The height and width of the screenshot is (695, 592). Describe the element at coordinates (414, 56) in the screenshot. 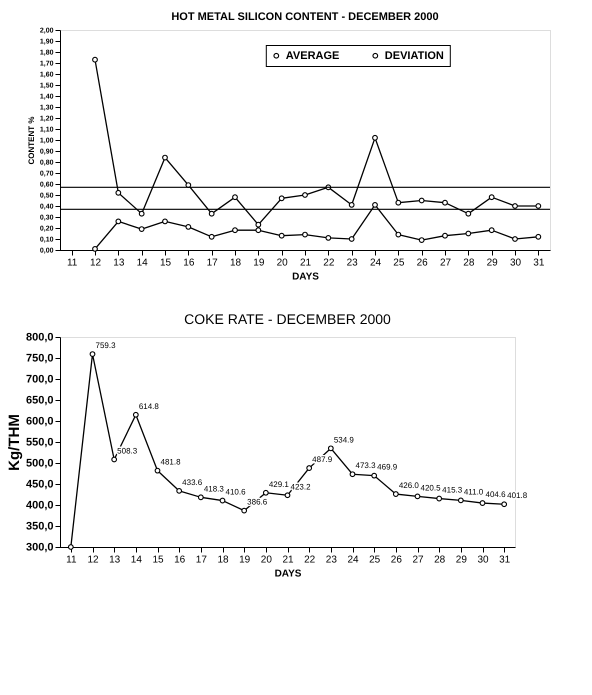

I see `legend-label: DEVIATION` at that location.